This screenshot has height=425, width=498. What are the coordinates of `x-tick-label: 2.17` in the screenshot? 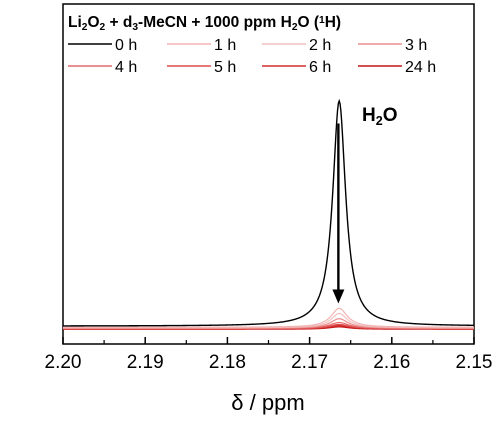 It's located at (309, 362).